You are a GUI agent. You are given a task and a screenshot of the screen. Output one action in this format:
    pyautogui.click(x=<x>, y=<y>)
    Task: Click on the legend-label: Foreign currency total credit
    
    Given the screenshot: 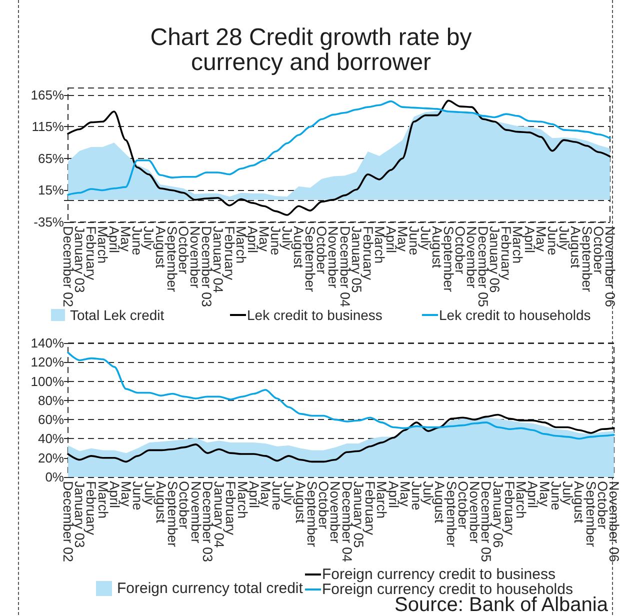 What is the action you would take?
    pyautogui.click(x=210, y=588)
    